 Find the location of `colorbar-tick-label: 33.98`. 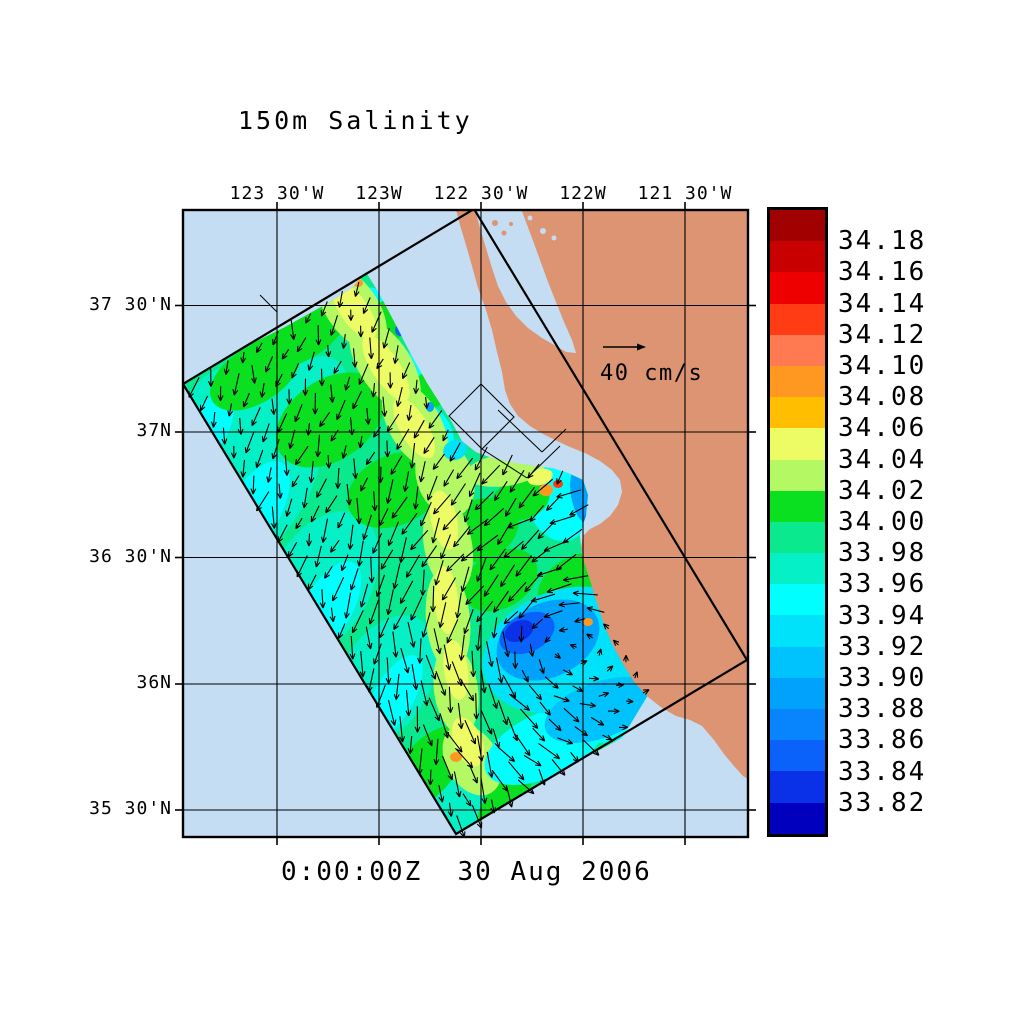

colorbar-tick-label: 33.98 is located at coordinates (882, 553).